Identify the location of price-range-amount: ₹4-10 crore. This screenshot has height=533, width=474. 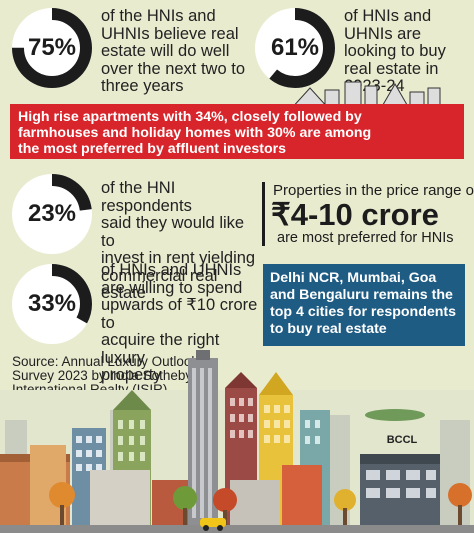
(355, 214).